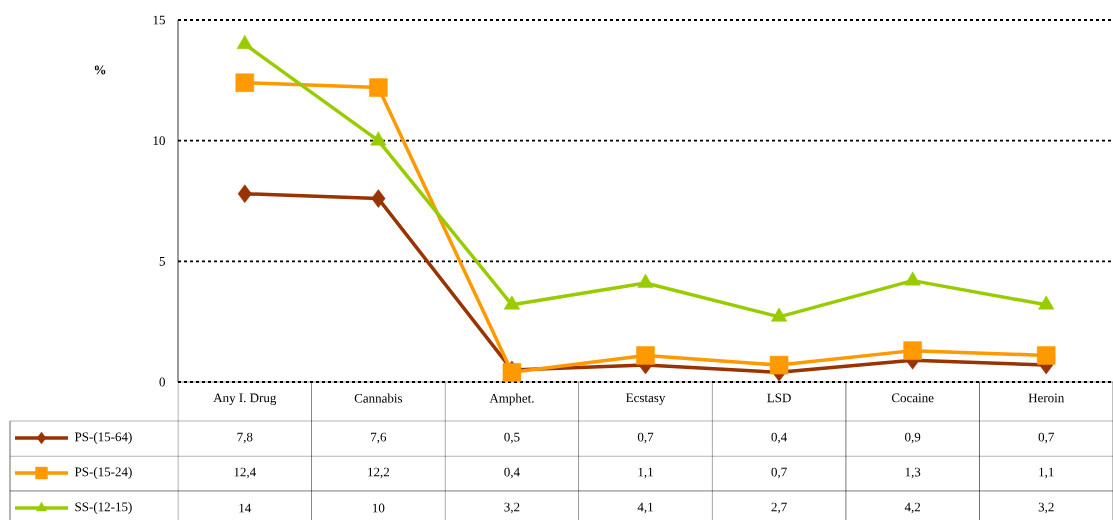 Image resolution: width=1113 pixels, height=520 pixels. What do you see at coordinates (245, 438) in the screenshot?
I see `data-label: 7,8` at bounding box center [245, 438].